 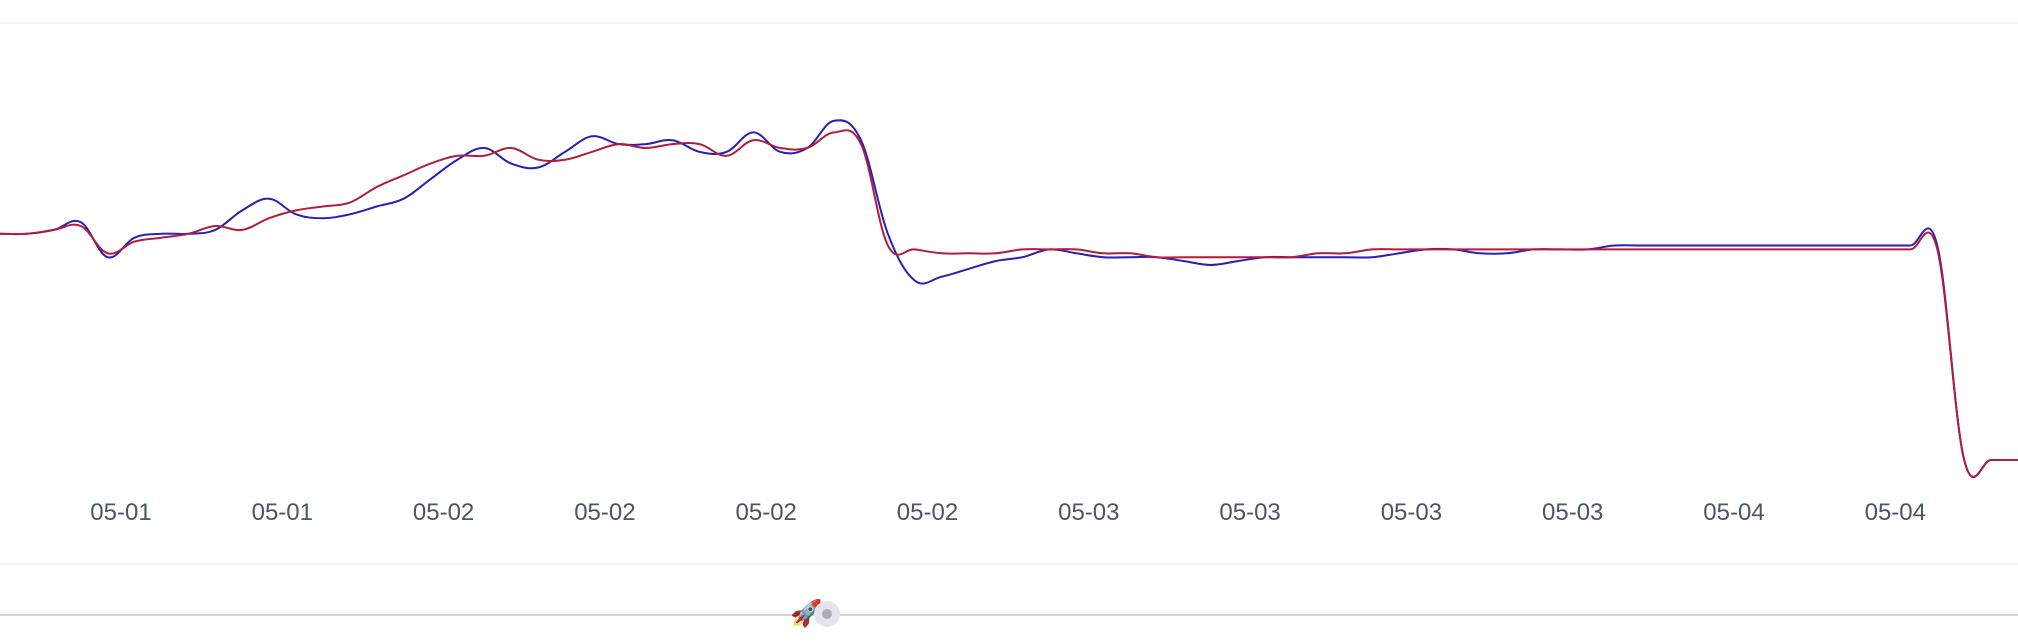 I want to click on slider-handle, so click(x=827, y=614).